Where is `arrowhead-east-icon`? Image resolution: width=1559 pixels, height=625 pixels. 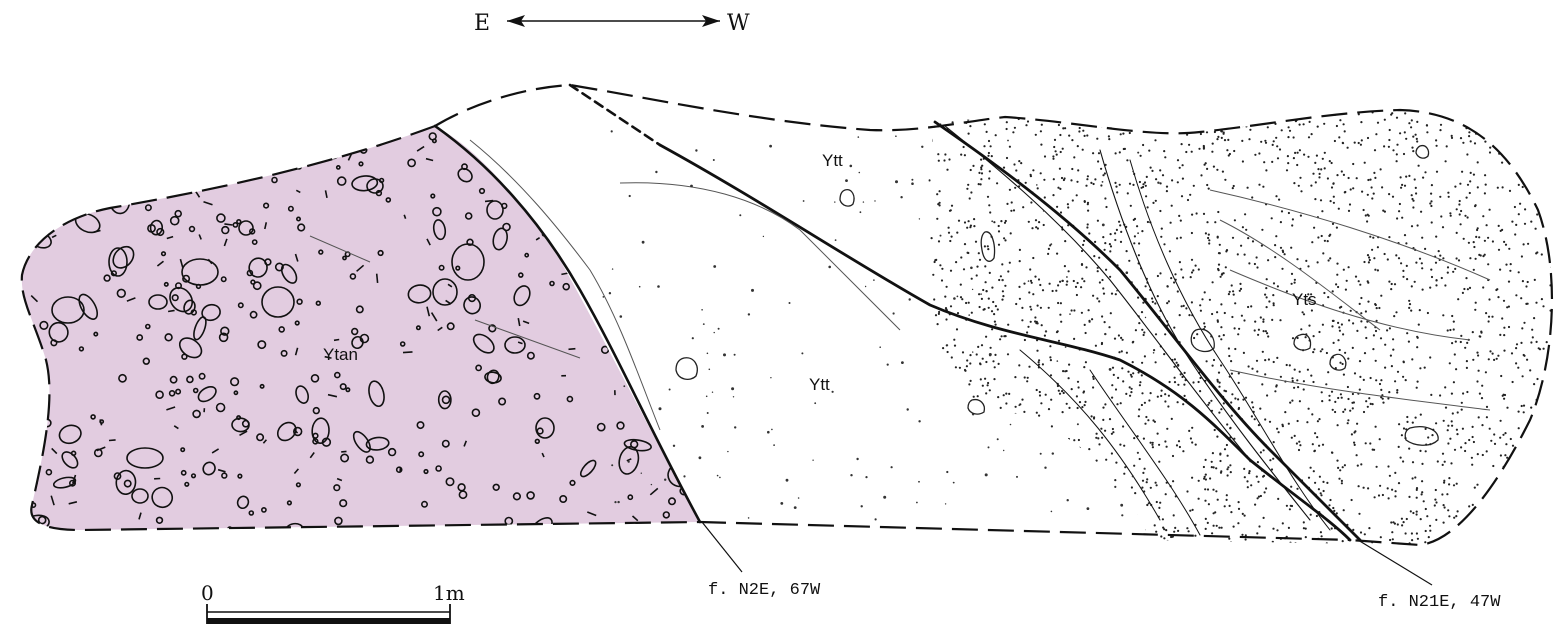 arrowhead-east-icon is located at coordinates (516, 21).